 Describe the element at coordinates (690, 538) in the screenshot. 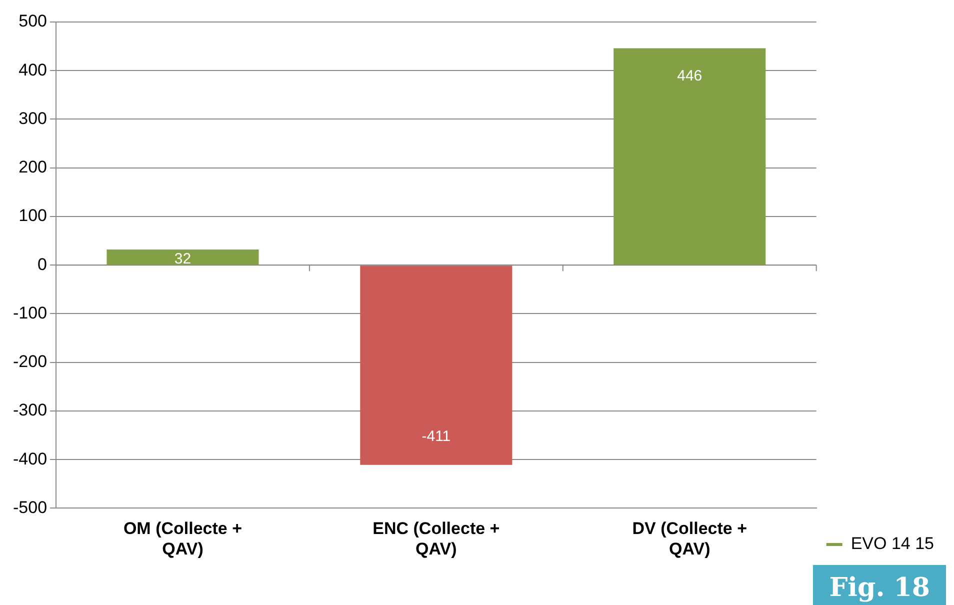

I see `x-tick-label: DV (Collecte + QAV)` at that location.